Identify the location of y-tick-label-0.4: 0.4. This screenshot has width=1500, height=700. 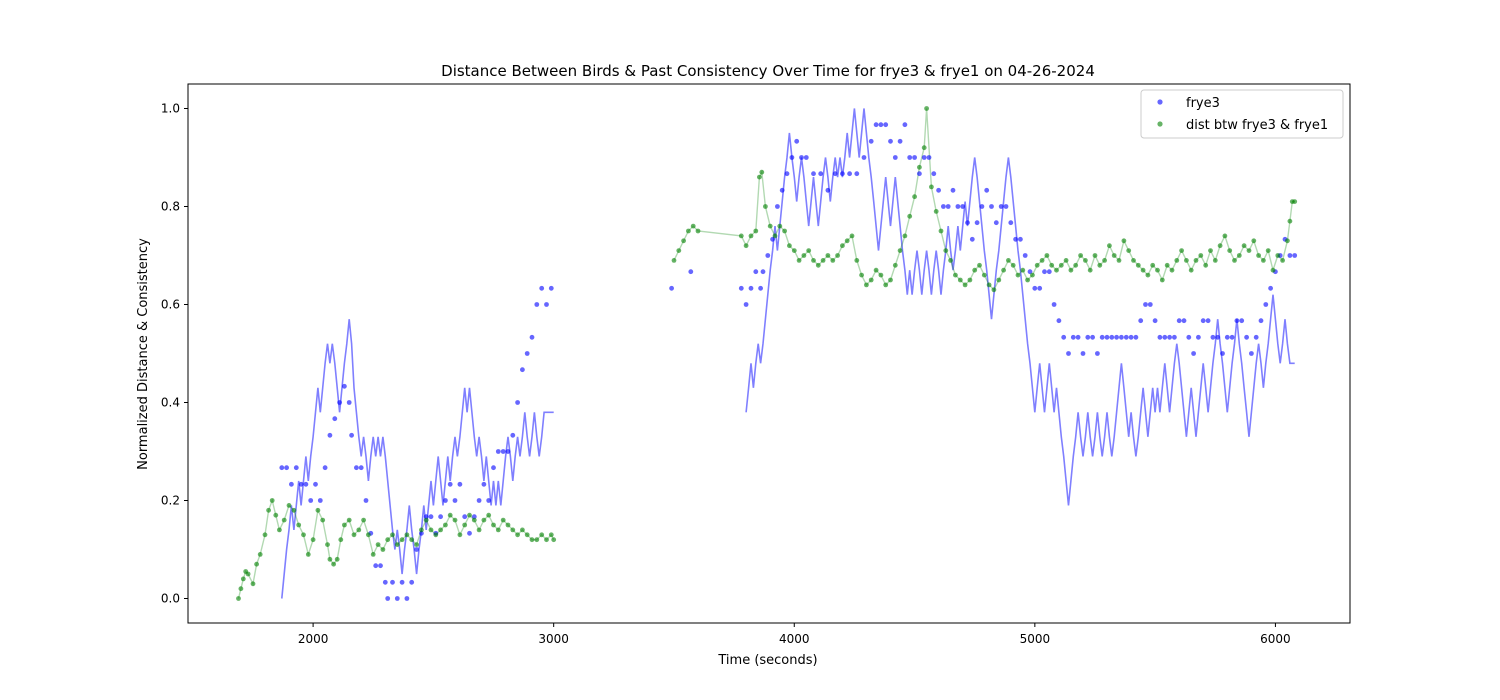
(170, 403).